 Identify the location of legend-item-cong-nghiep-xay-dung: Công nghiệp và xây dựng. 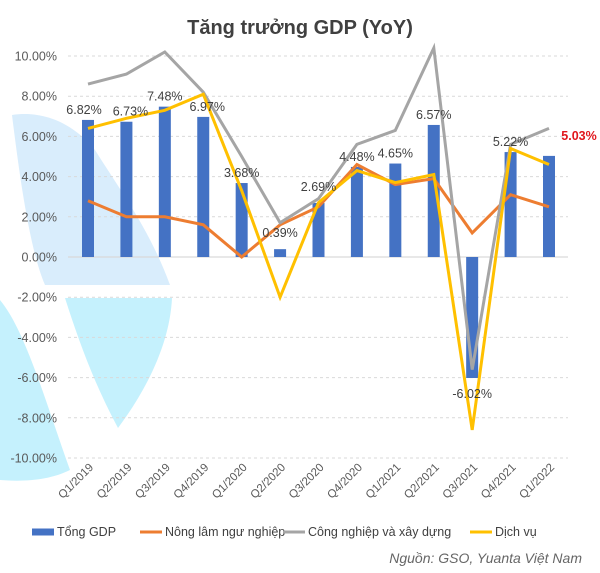
(367, 532).